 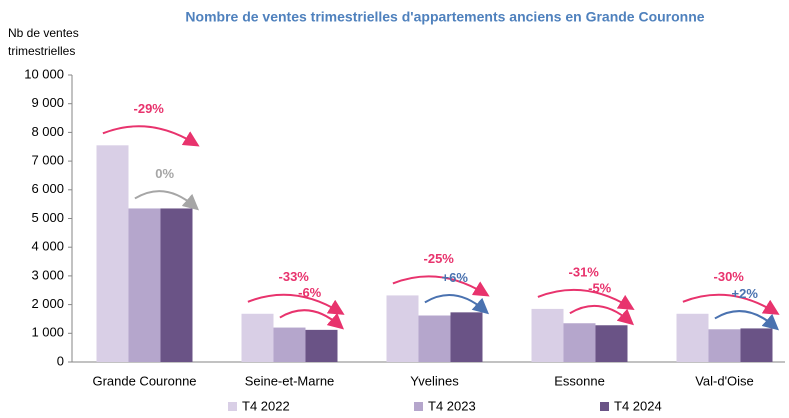 What do you see at coordinates (294, 276) in the screenshot?
I see `change-label: -33%` at bounding box center [294, 276].